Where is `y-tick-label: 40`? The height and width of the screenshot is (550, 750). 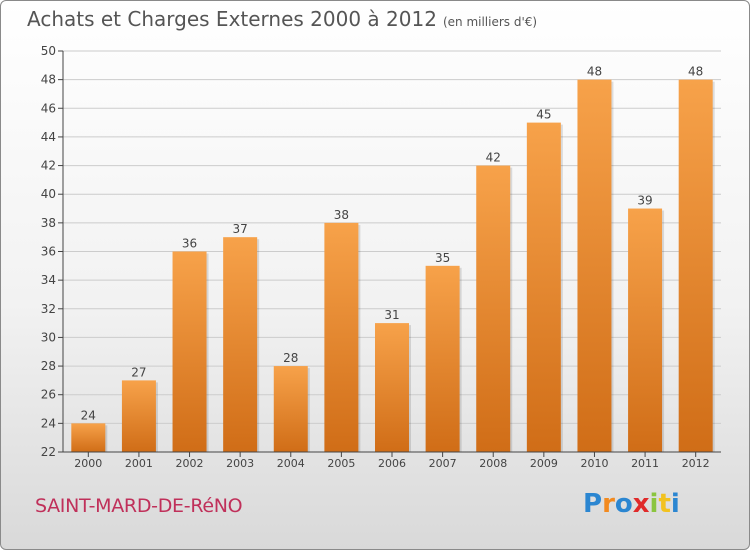
y-tick-label: 40 is located at coordinates (48, 194).